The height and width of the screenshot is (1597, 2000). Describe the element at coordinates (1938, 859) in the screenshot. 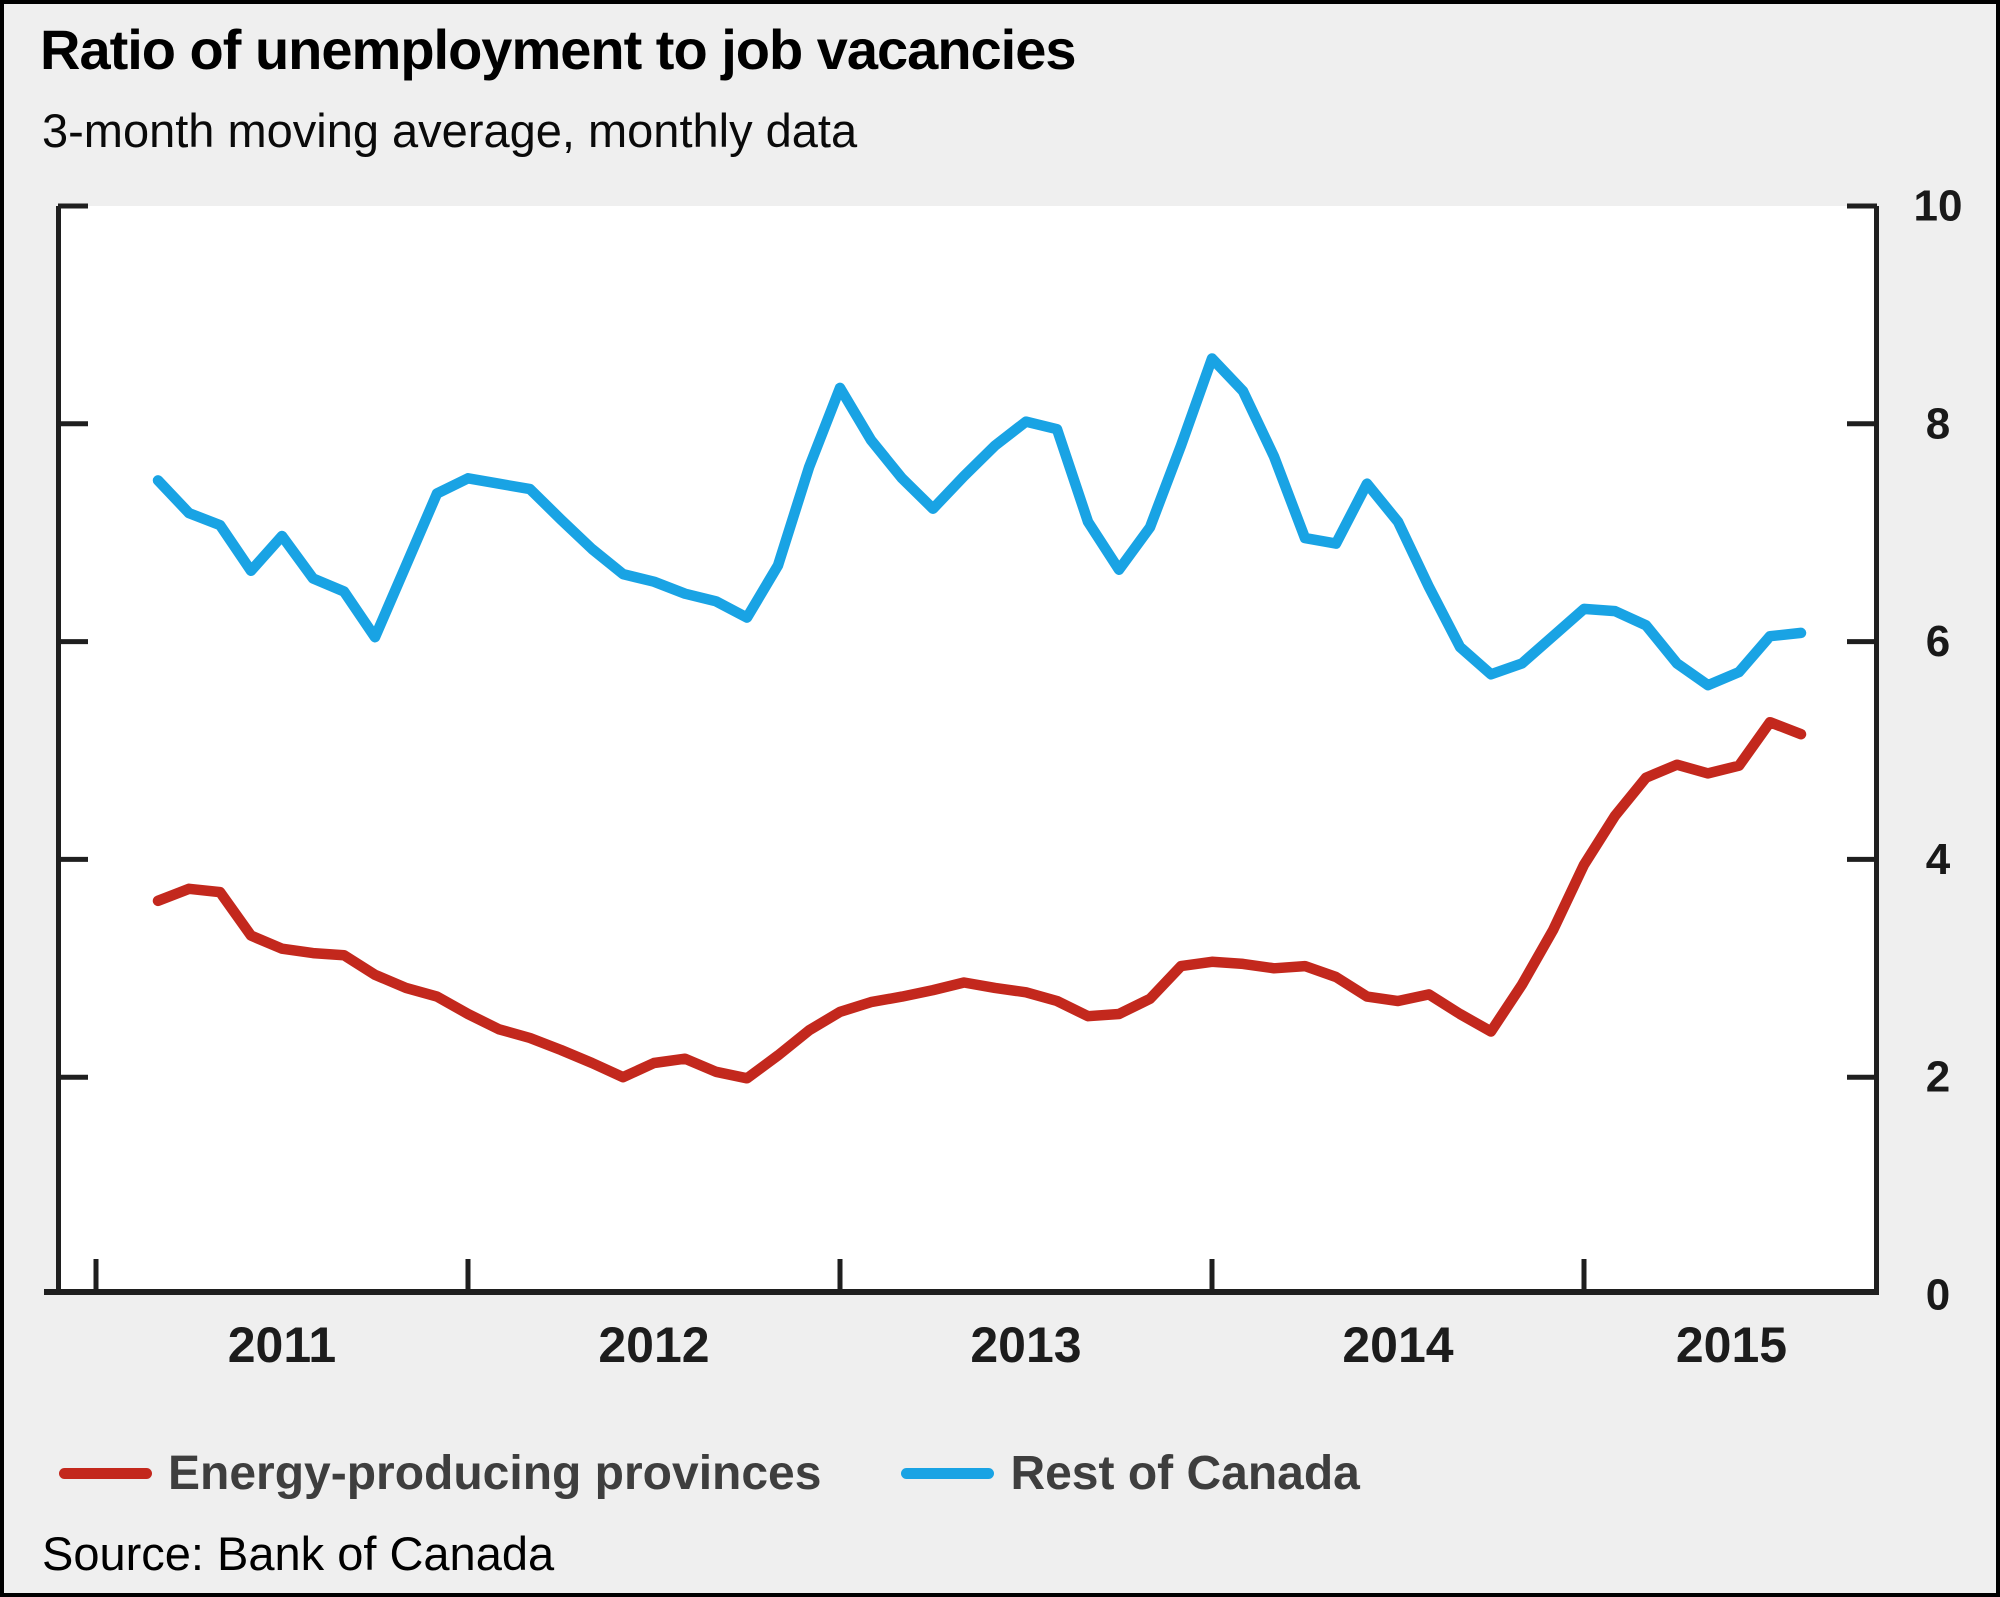

I see `y-axis-label-4: 4` at that location.